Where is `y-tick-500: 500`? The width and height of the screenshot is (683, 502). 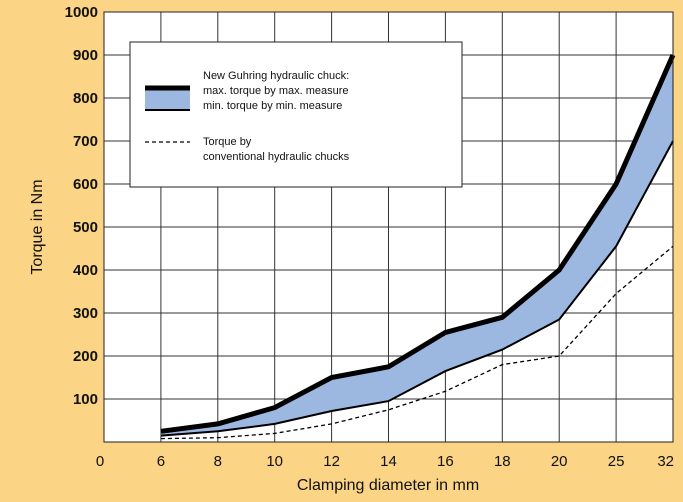 y-tick-500: 500 is located at coordinates (85, 227).